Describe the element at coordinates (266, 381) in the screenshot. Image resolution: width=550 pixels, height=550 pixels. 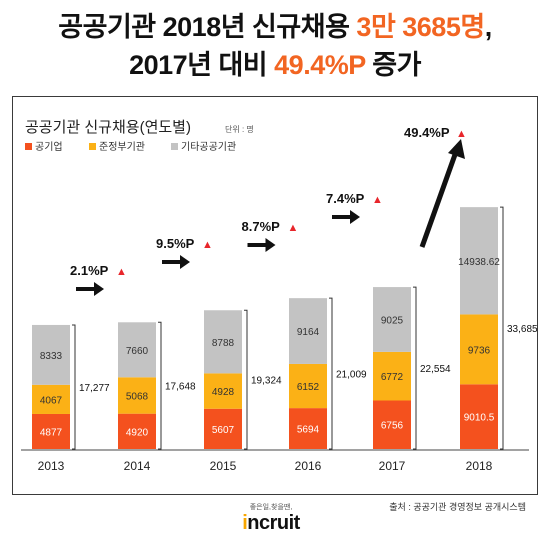
I see `total-label: 19,324` at that location.